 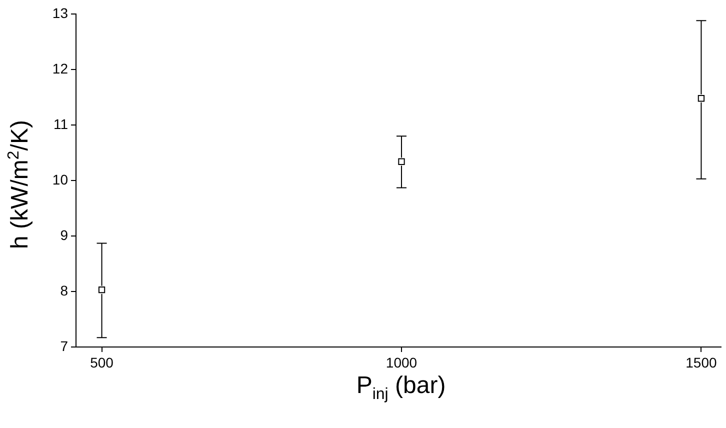 What do you see at coordinates (64, 290) in the screenshot?
I see `y-tick-label: 8` at bounding box center [64, 290].